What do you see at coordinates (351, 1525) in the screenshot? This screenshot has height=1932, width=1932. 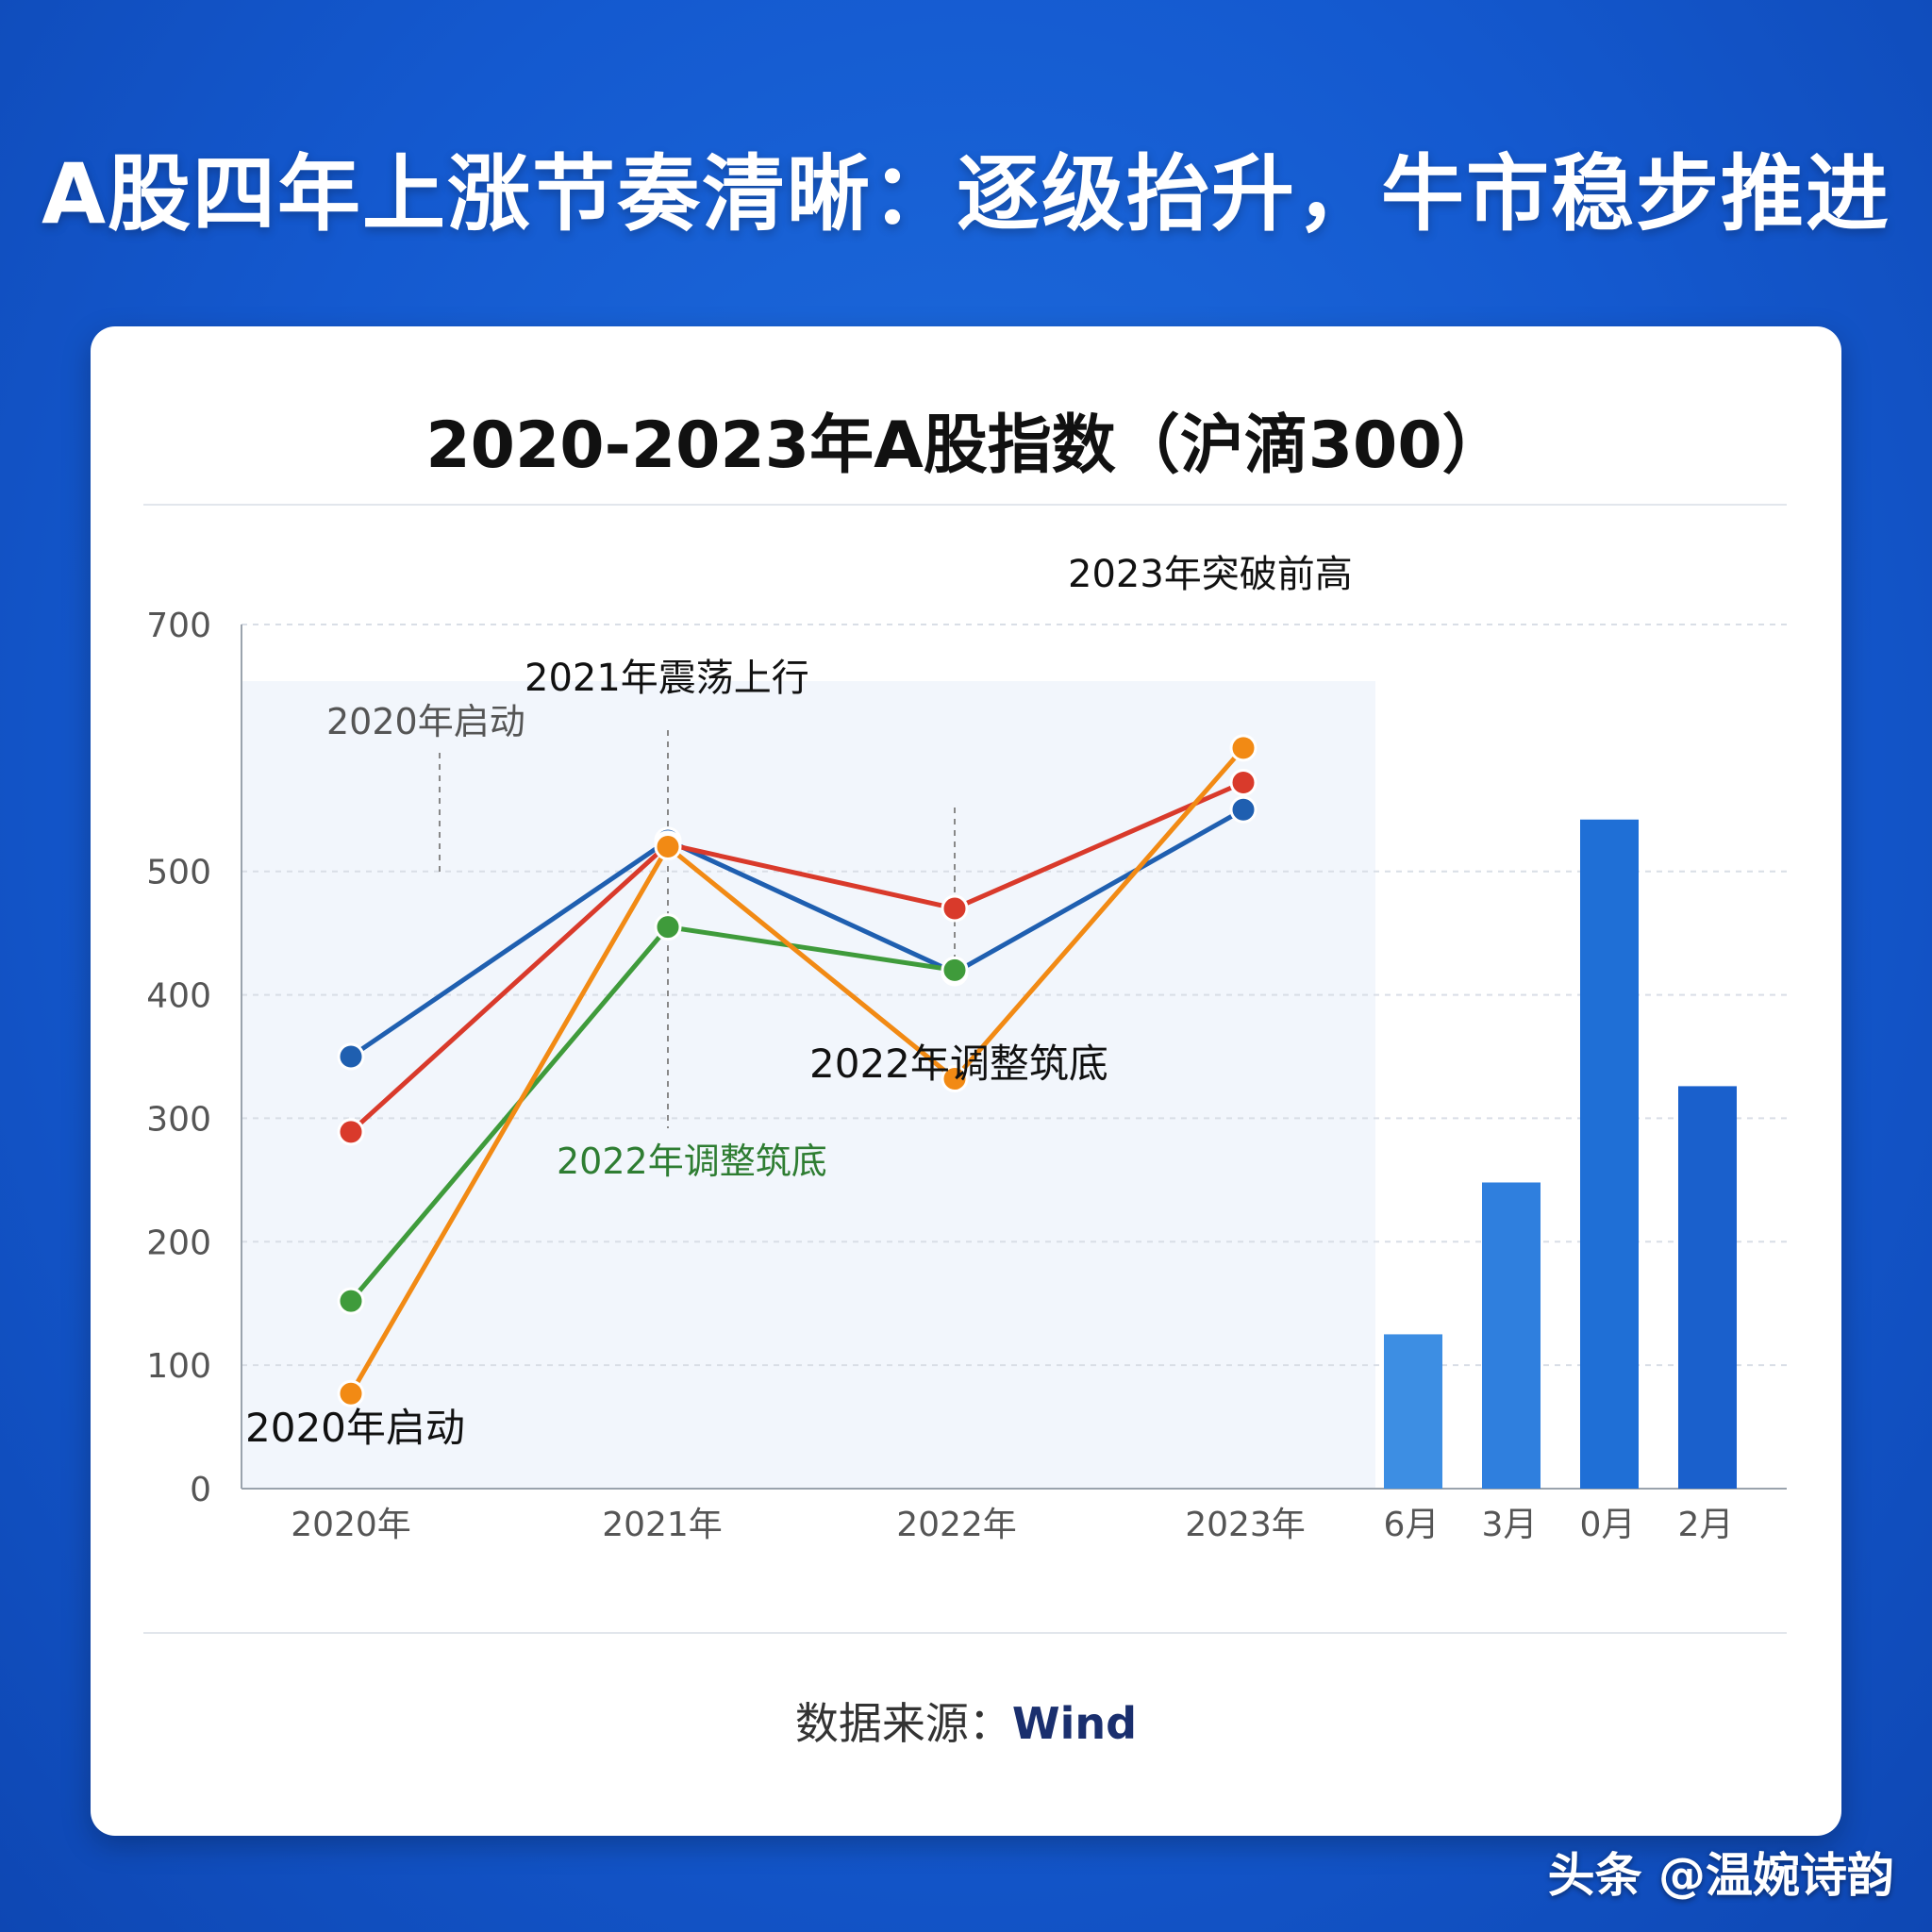 I see `x-tick-label: 2020年` at bounding box center [351, 1525].